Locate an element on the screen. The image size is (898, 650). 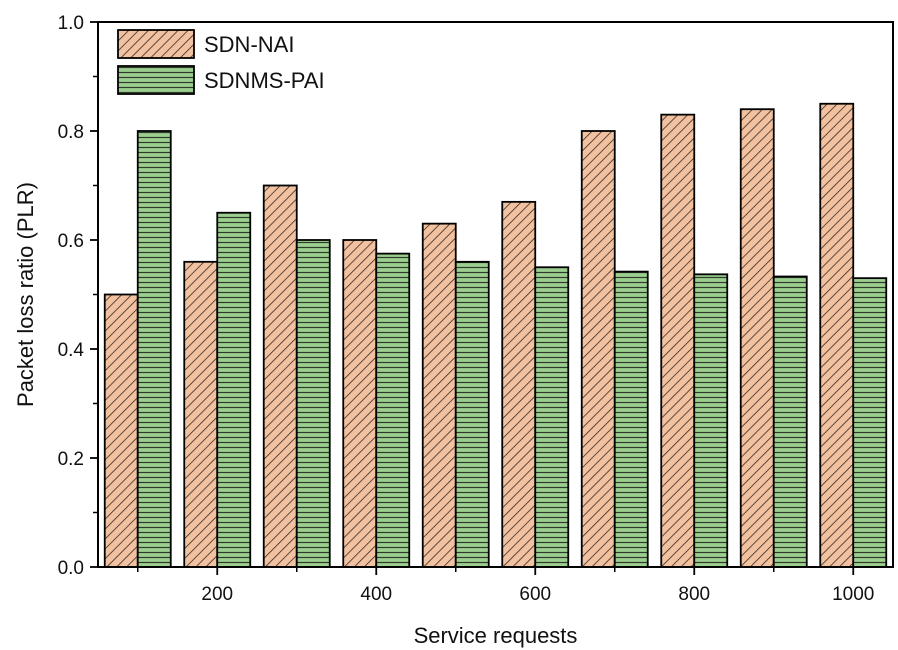
x-tick-label: 1000 is located at coordinates (853, 594).